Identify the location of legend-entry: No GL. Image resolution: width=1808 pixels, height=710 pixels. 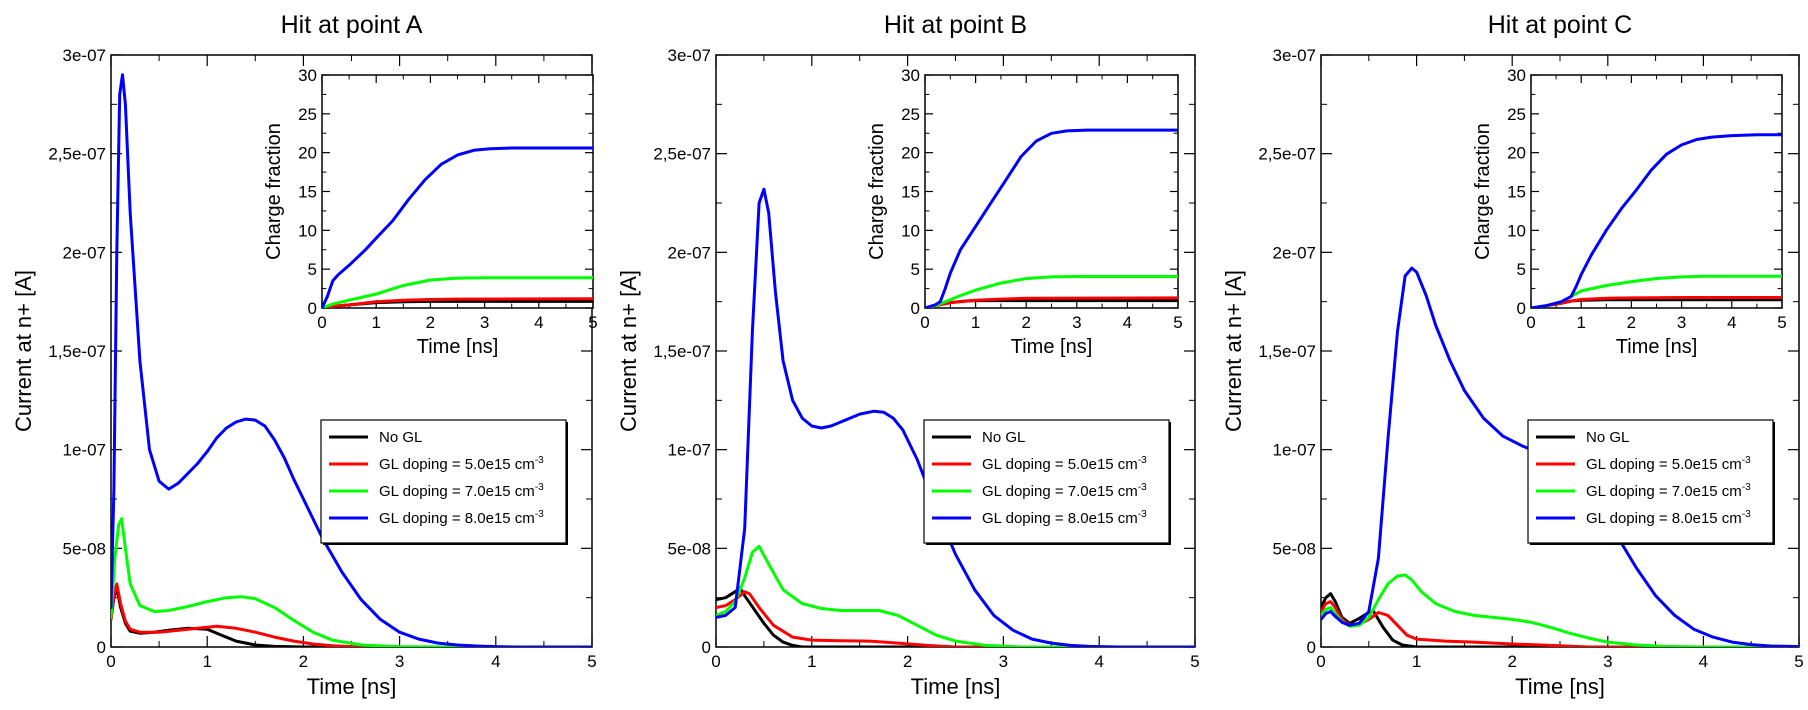
(1003, 437).